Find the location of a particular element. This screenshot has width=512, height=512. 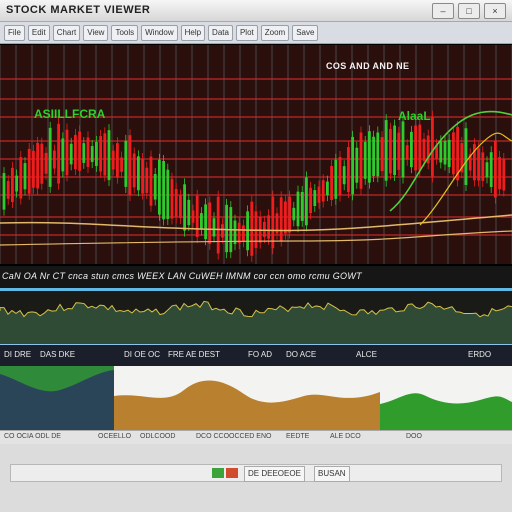

pane-header-label: ERDO is located at coordinates (480, 354).